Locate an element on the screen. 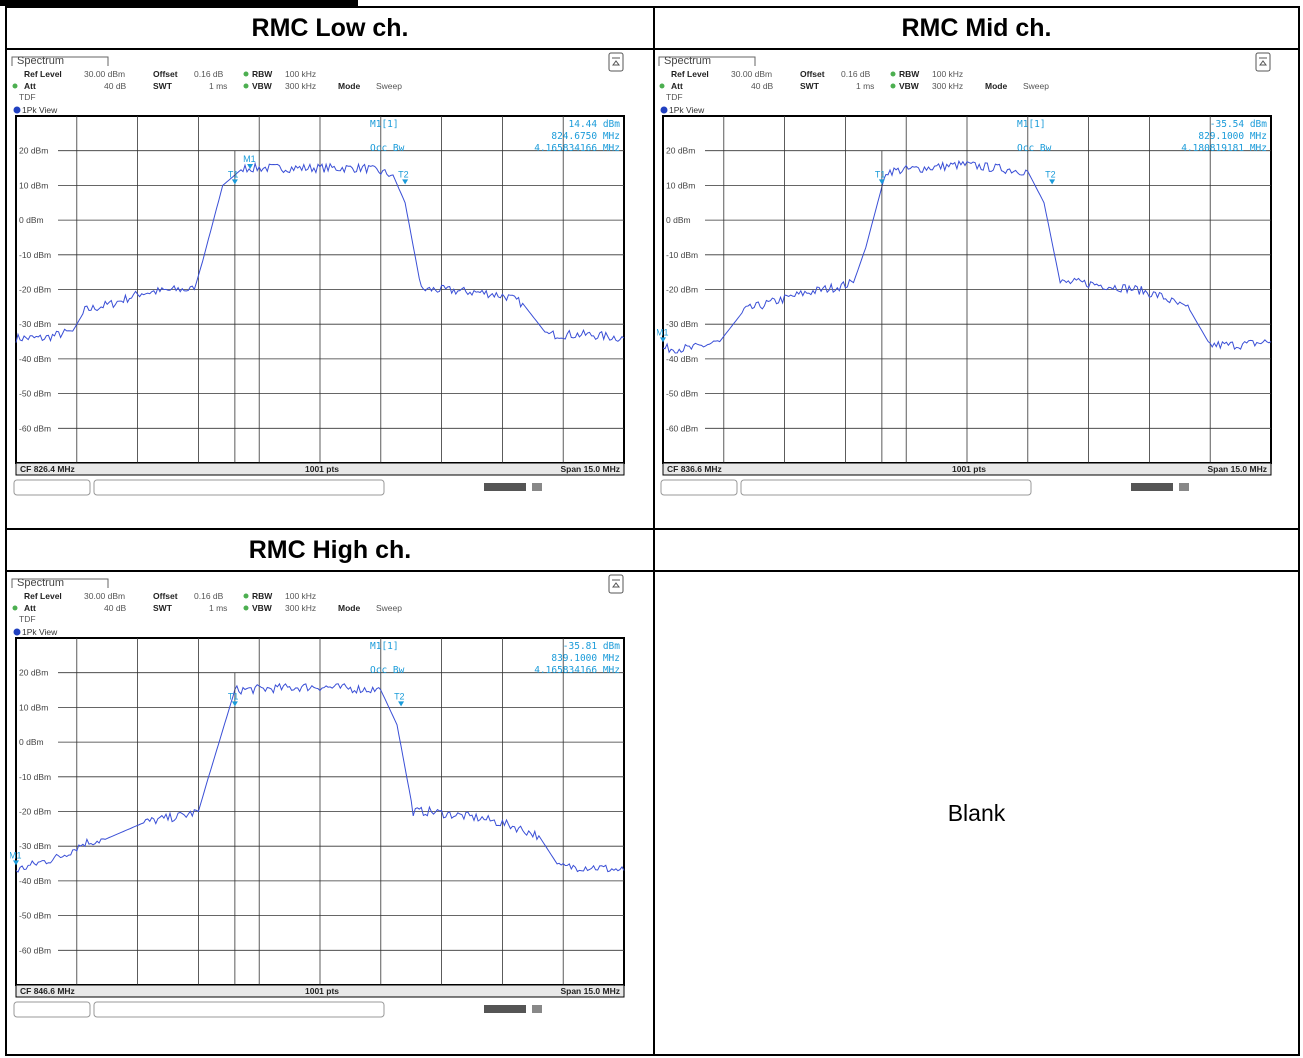 The height and width of the screenshot is (1058, 1303). top-bar is located at coordinates (179, 3).